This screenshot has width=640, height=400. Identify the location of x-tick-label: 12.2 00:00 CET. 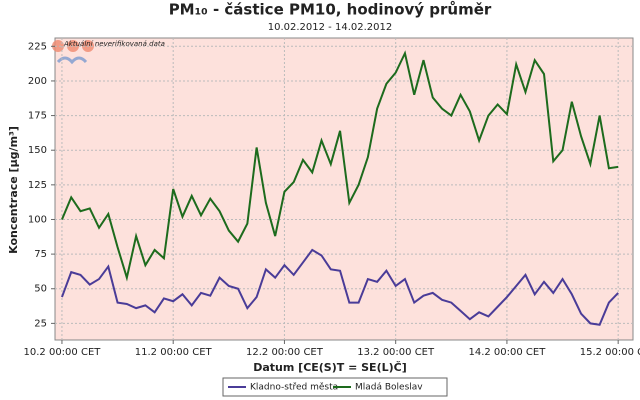
(285, 352).